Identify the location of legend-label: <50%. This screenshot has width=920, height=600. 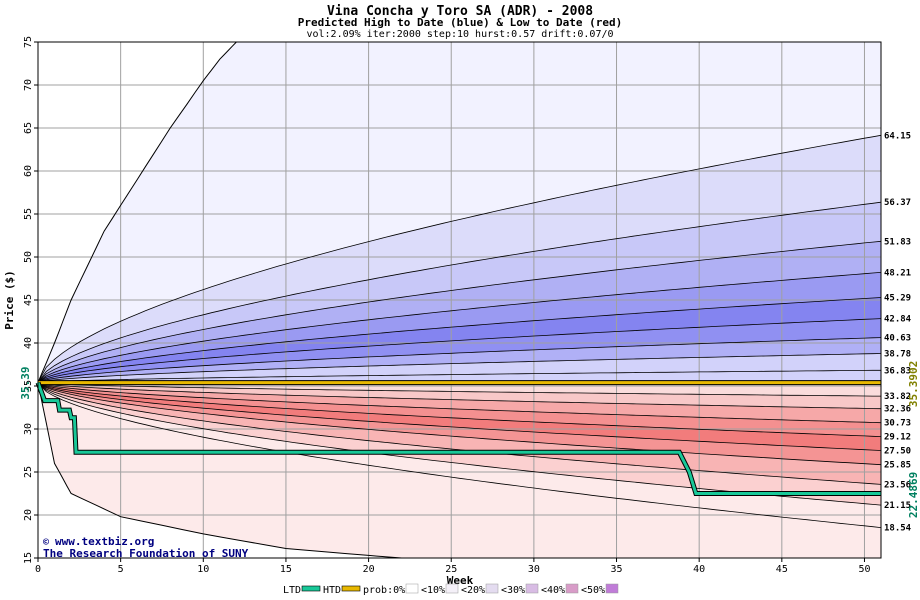
(593, 590).